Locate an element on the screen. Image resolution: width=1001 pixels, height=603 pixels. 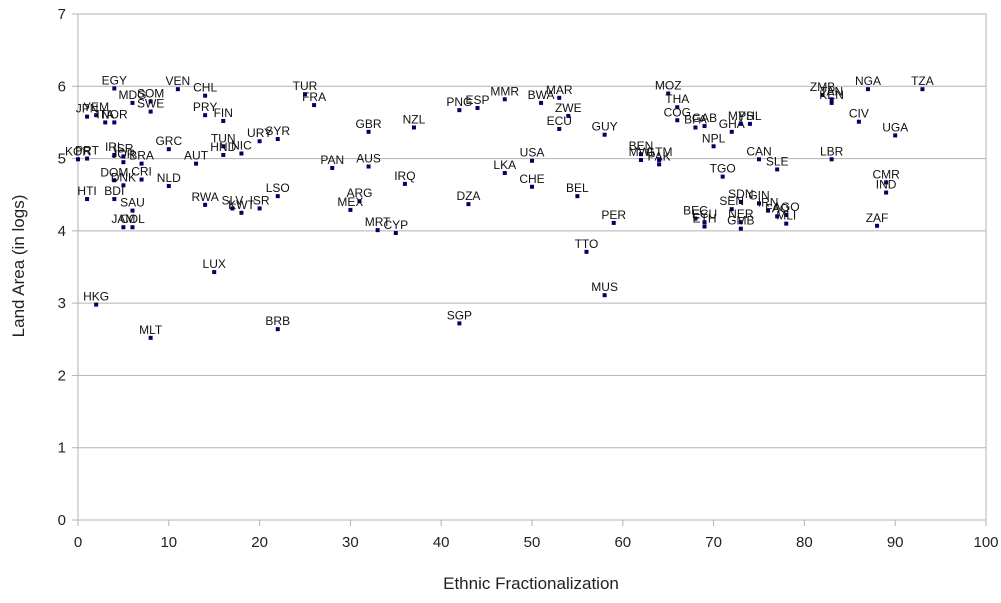
data-point-label: ESP is located at coordinates (478, 100).